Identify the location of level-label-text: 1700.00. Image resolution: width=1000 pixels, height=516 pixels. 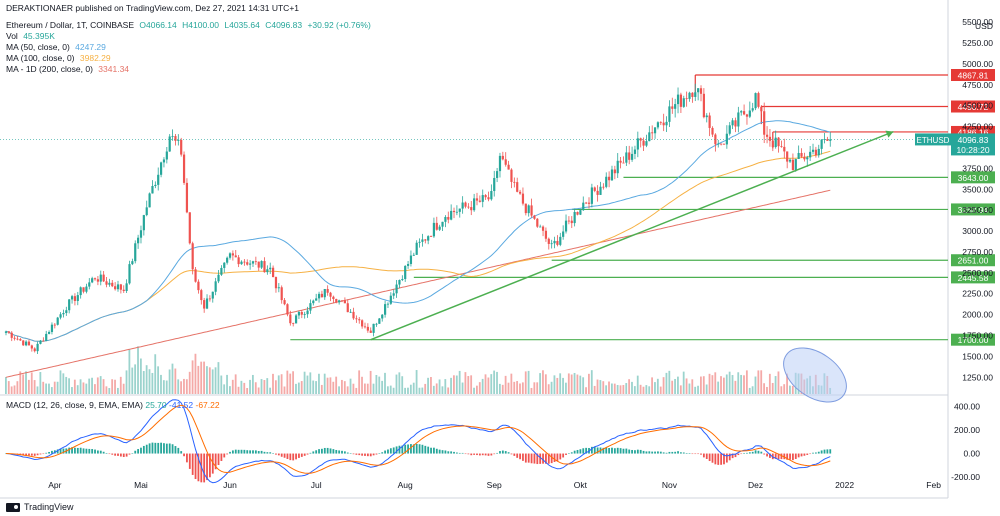
(973, 340).